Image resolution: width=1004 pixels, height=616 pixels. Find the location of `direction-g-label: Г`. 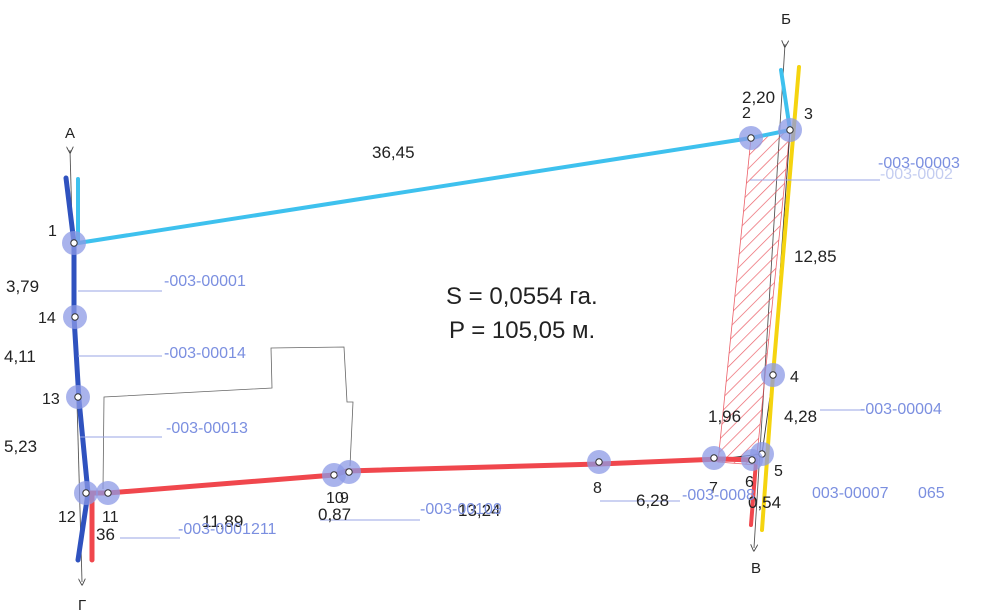

direction-g-label: Г is located at coordinates (82, 605).